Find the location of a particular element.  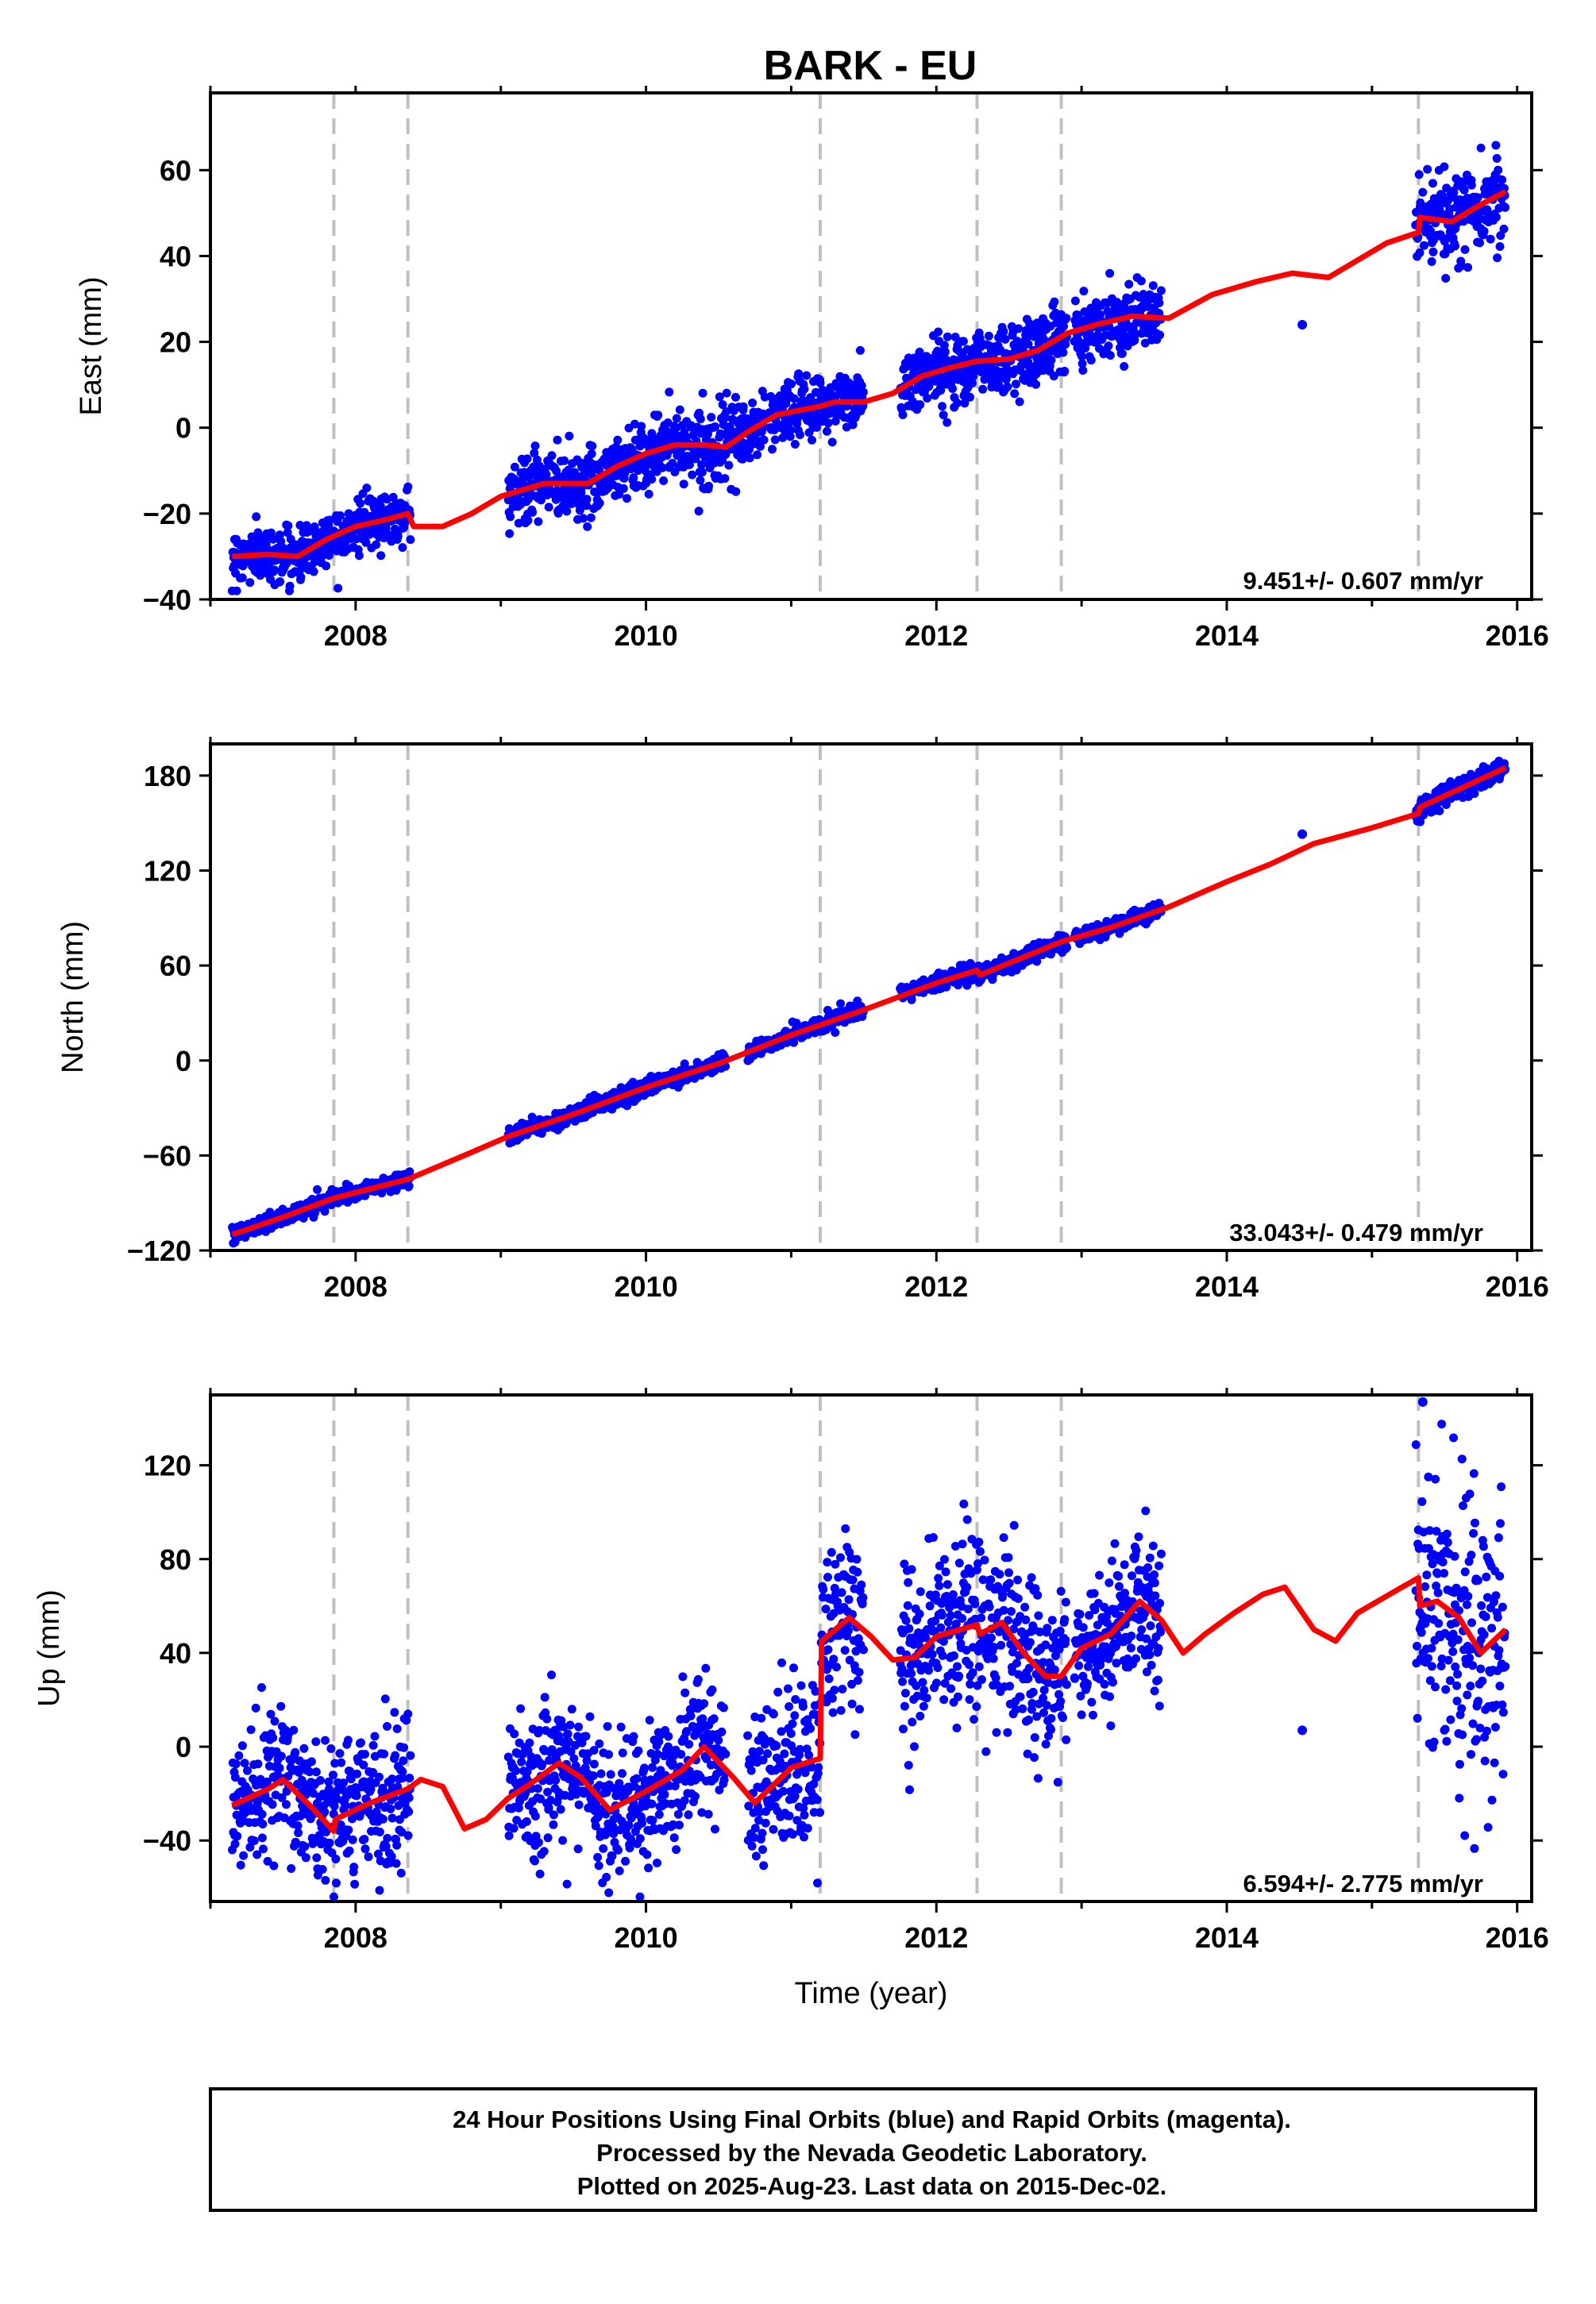

north-y-tick-label: 180 is located at coordinates (167, 776).